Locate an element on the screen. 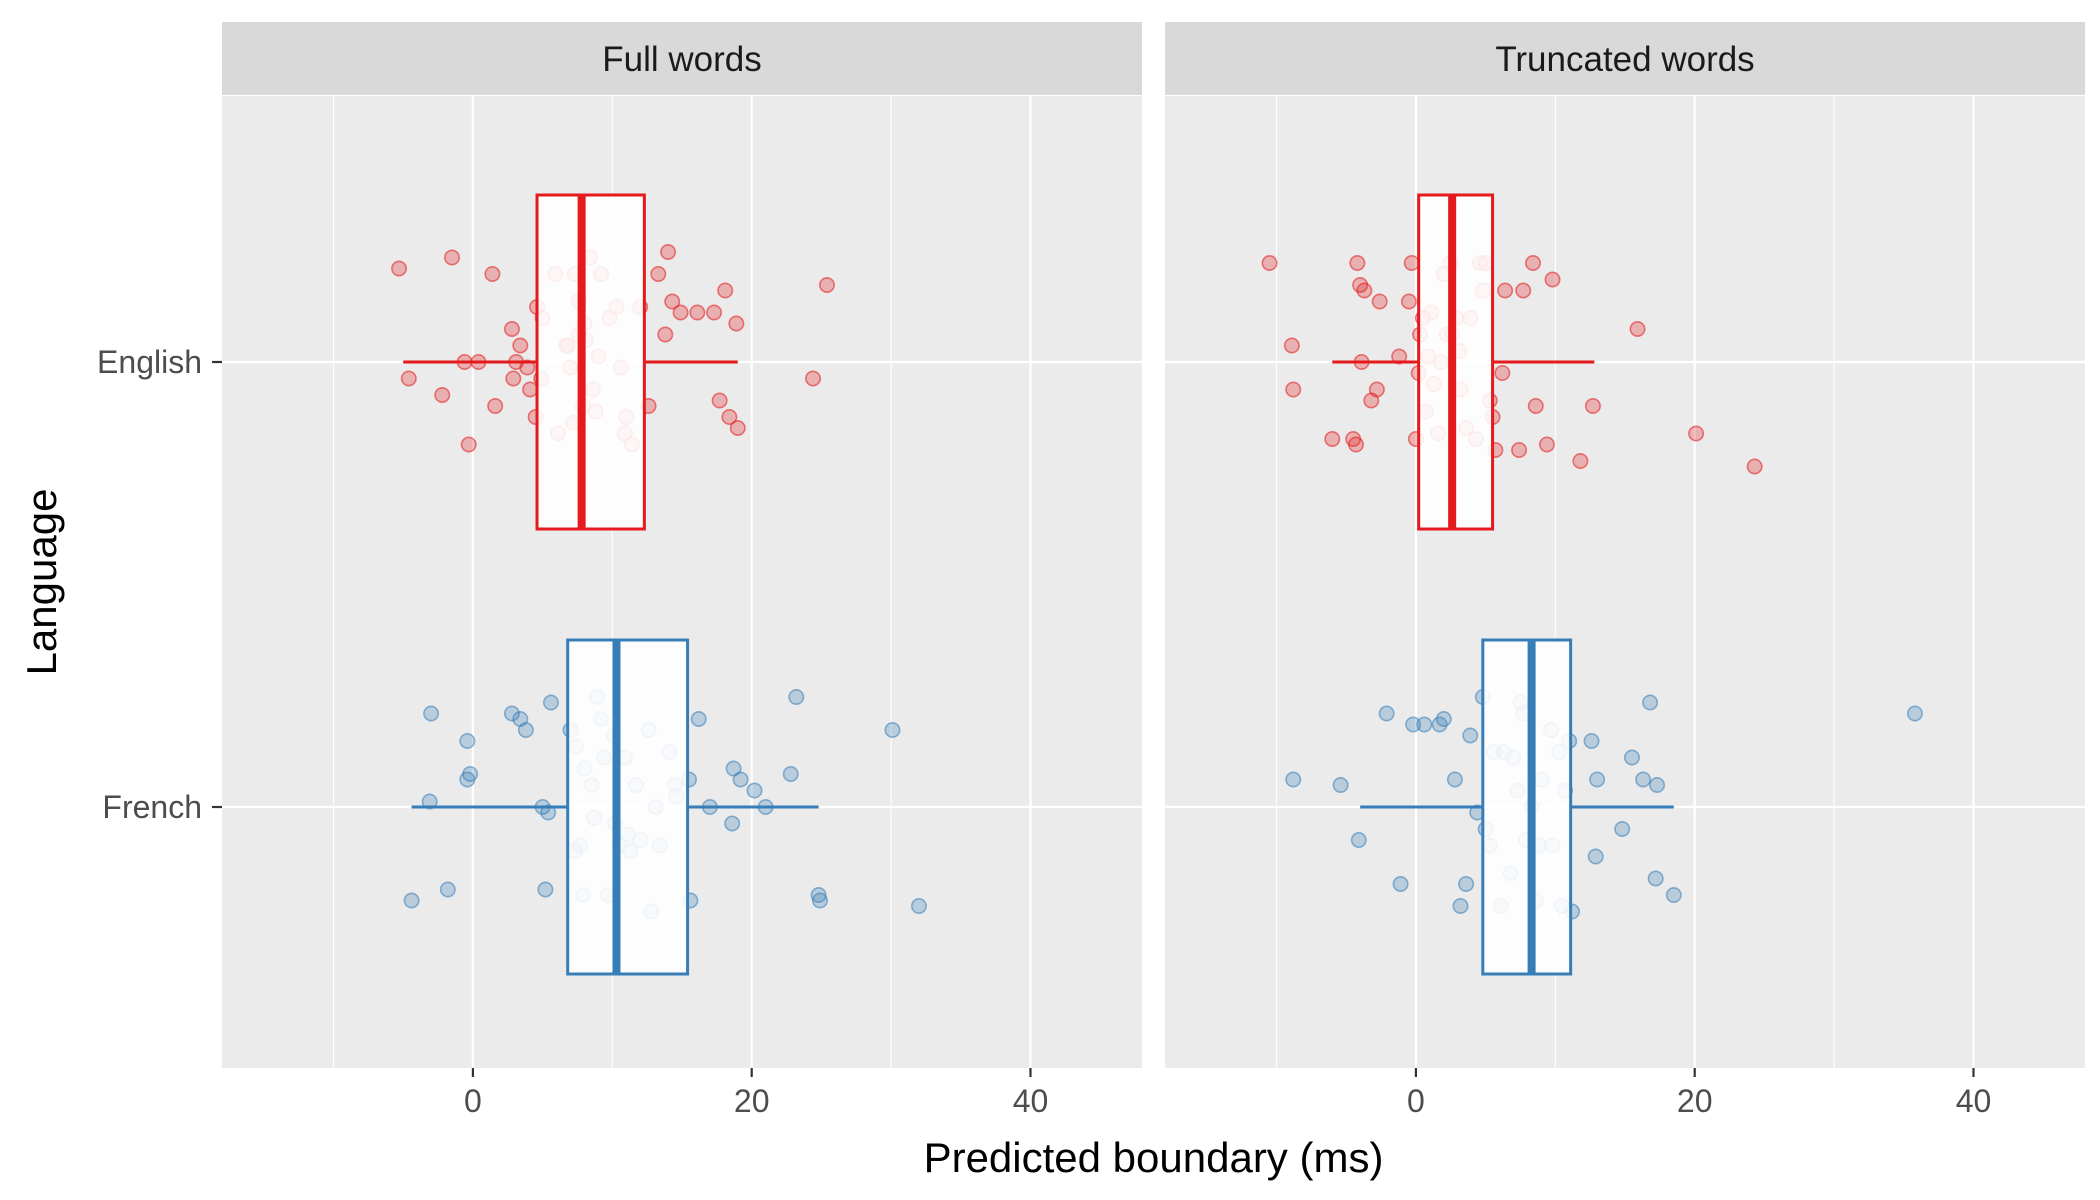  y-tick-label-english: English is located at coordinates (149, 362).